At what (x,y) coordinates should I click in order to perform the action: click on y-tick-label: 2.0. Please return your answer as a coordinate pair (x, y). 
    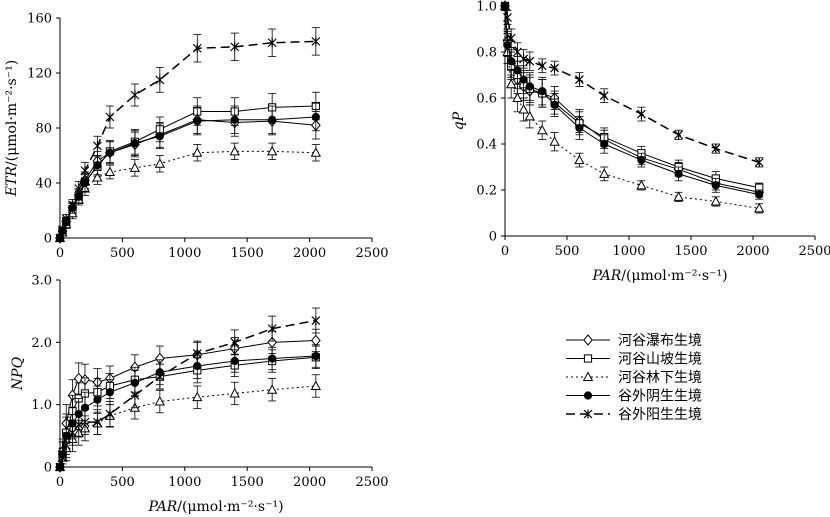
    Looking at the image, I should click on (41, 343).